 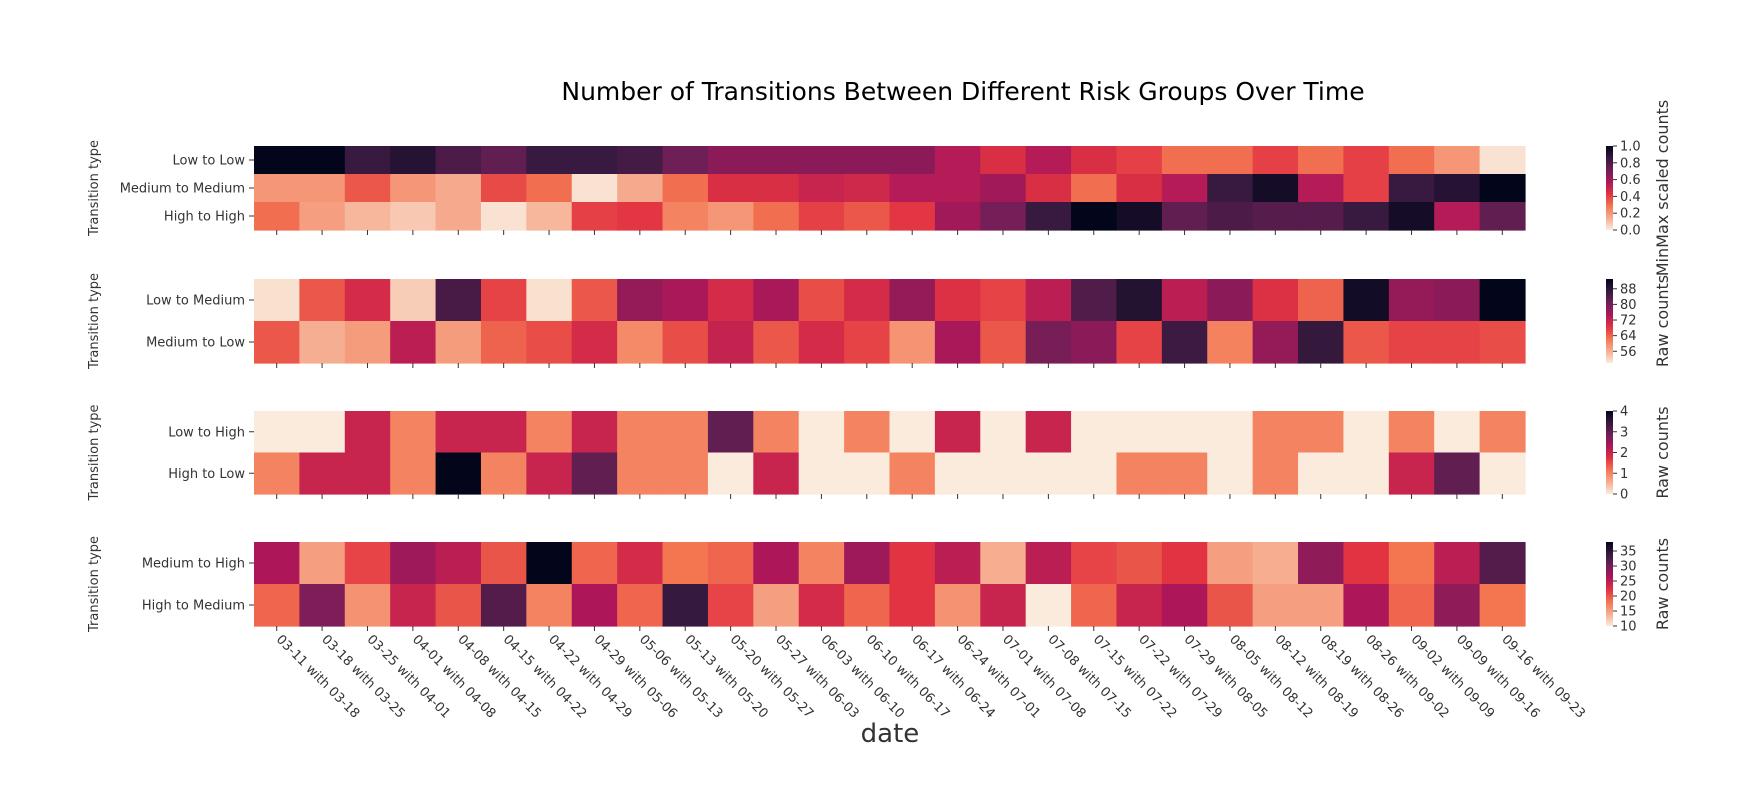 What do you see at coordinates (1624, 474) in the screenshot?
I see `colorbar-tick-label: 1` at bounding box center [1624, 474].